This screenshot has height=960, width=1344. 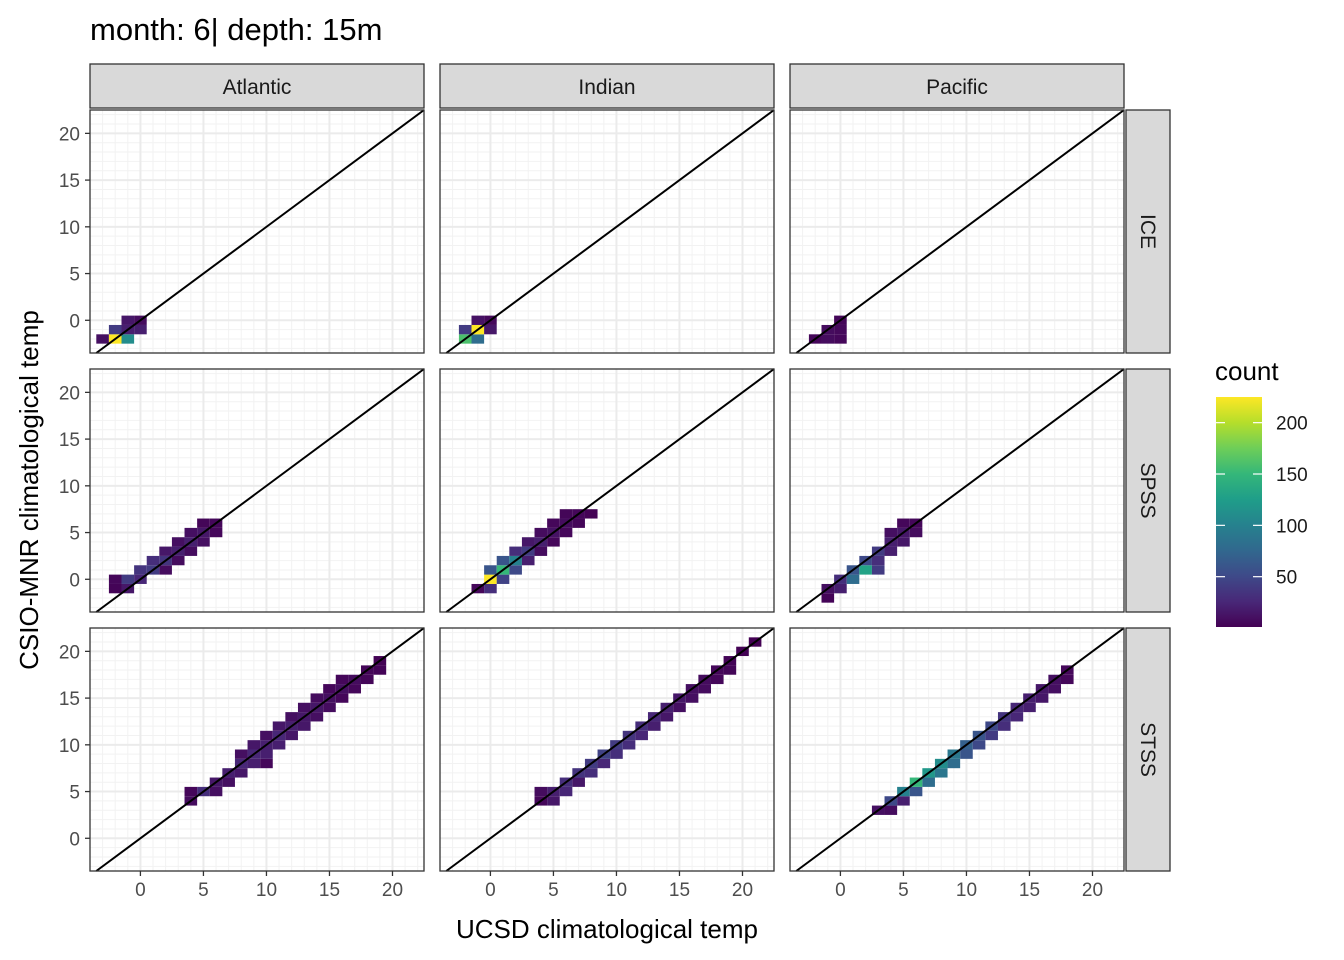 What do you see at coordinates (69, 440) in the screenshot?
I see `y-tick-label: 15` at bounding box center [69, 440].